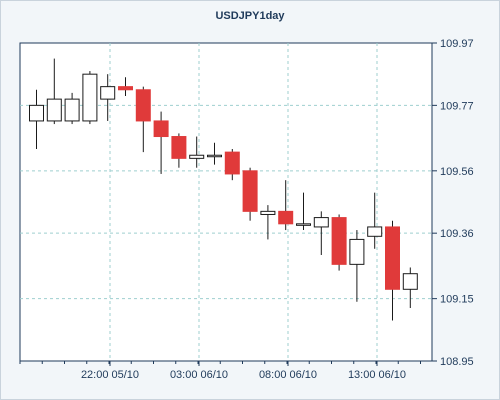  Describe the element at coordinates (377, 375) in the screenshot. I see `x-tick-label: 13:00 06/10` at that location.